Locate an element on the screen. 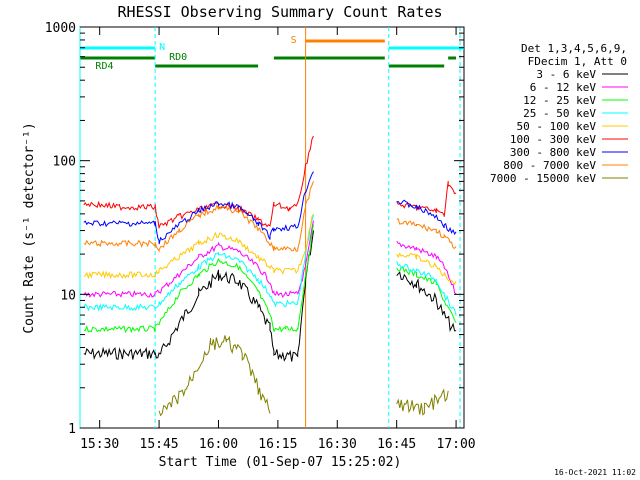 This screenshot has width=640, height=480. x-tick-label-1: 15:45 is located at coordinates (159, 444).